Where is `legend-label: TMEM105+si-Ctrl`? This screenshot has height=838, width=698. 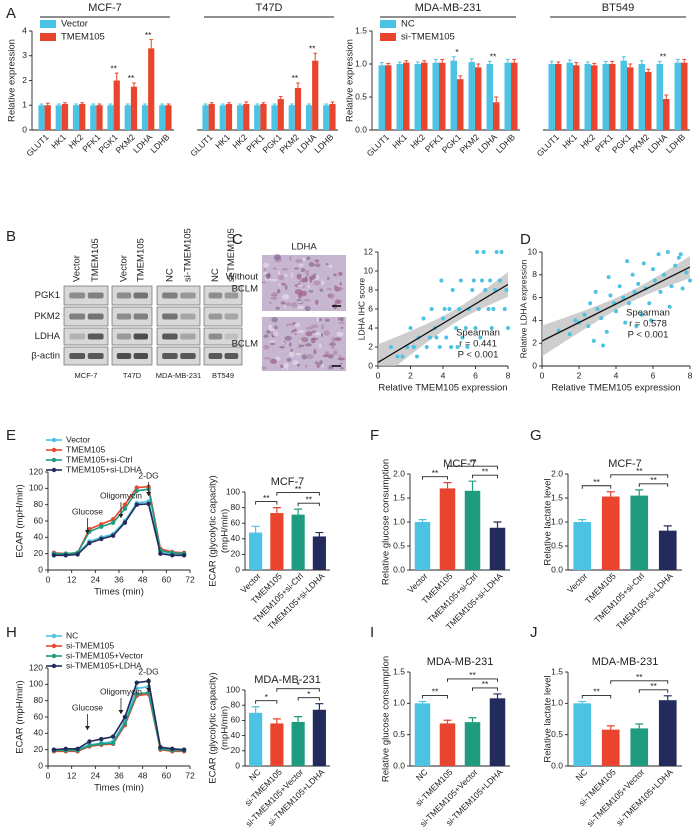 legend-label: TMEM105+si-Ctrl is located at coordinates (99, 459).